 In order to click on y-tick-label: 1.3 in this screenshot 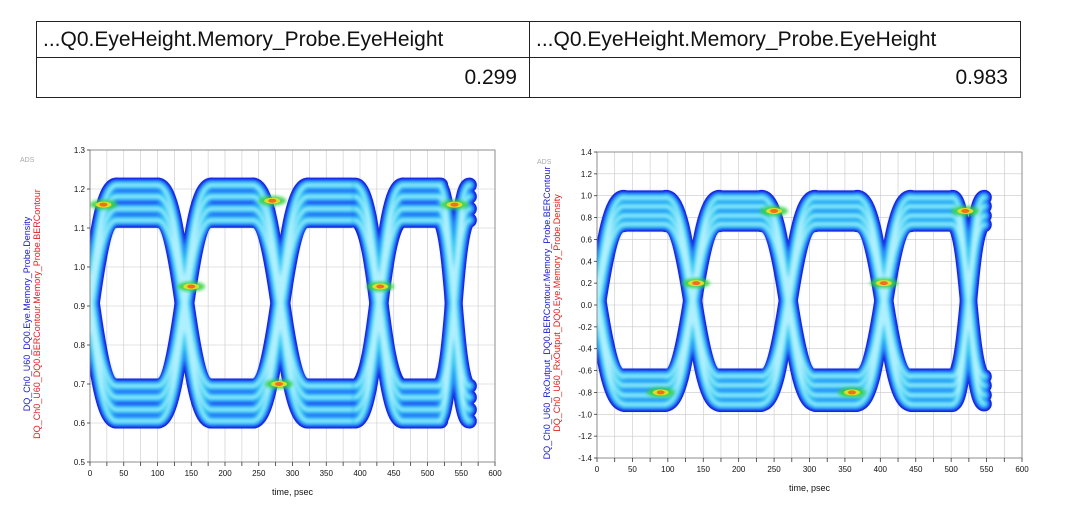, I will do `click(80, 150)`.